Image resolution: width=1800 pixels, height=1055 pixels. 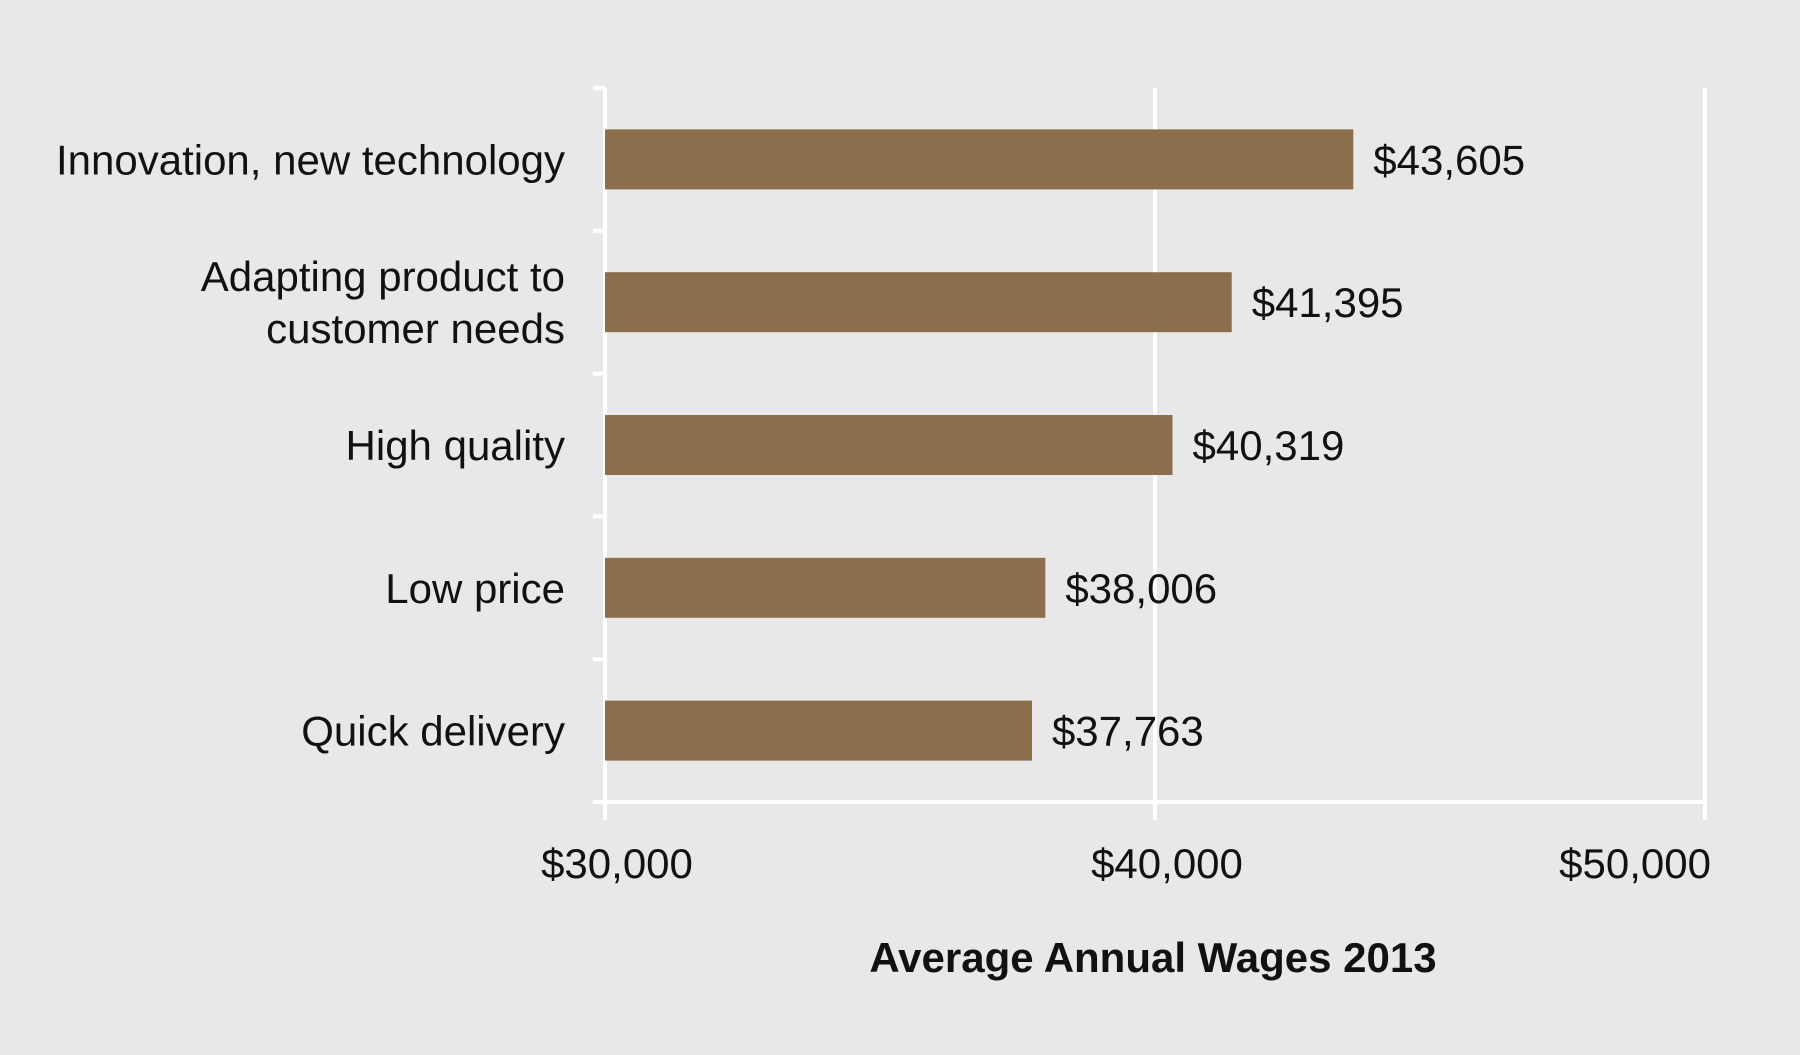 What do you see at coordinates (1449, 159) in the screenshot?
I see `value-label-0: $43,605` at bounding box center [1449, 159].